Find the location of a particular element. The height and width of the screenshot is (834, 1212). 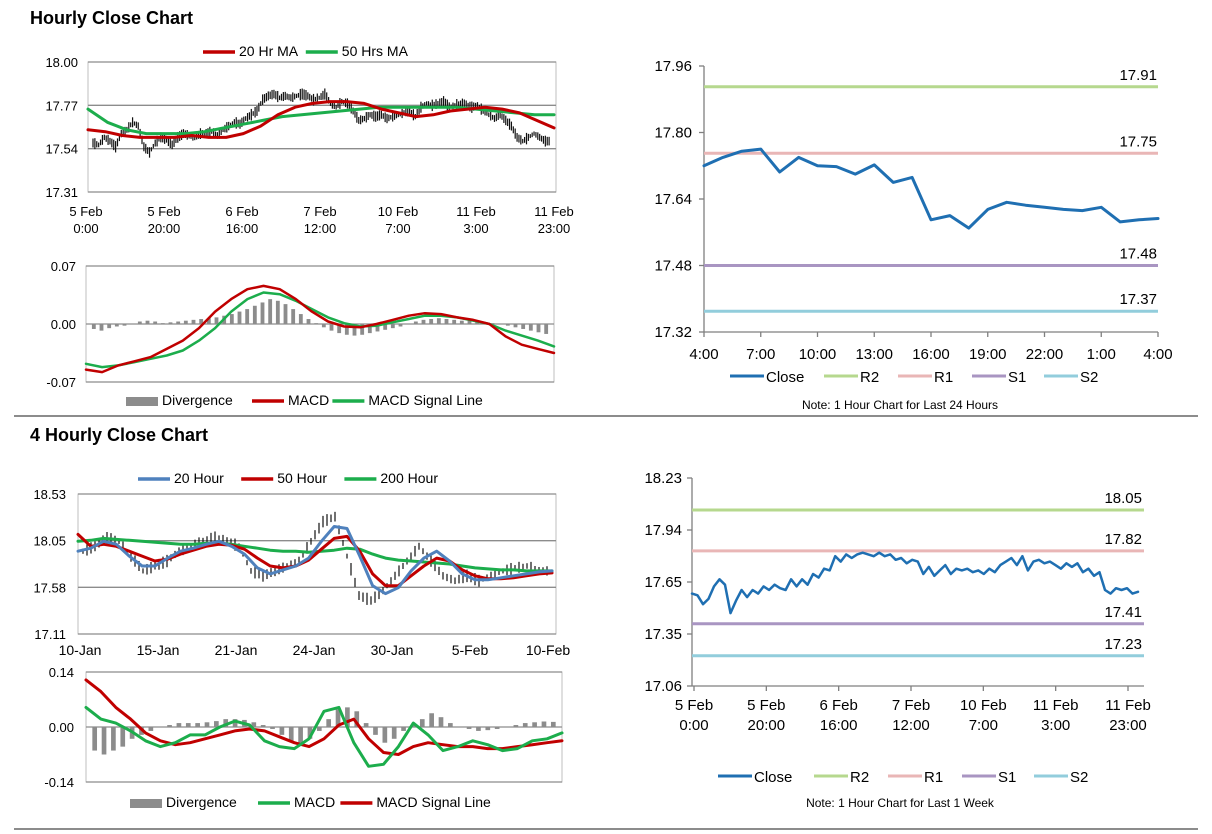

c4-y-tick: 18.05 is located at coordinates (49, 541).